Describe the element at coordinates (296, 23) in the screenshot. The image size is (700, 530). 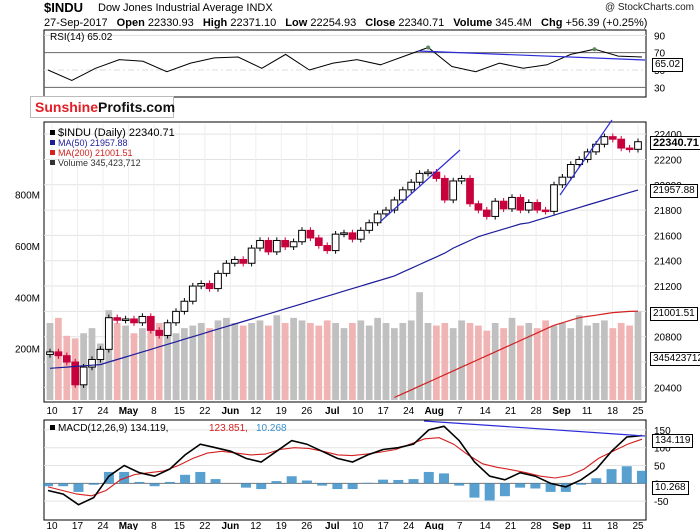
I see `low-label: Low` at that location.